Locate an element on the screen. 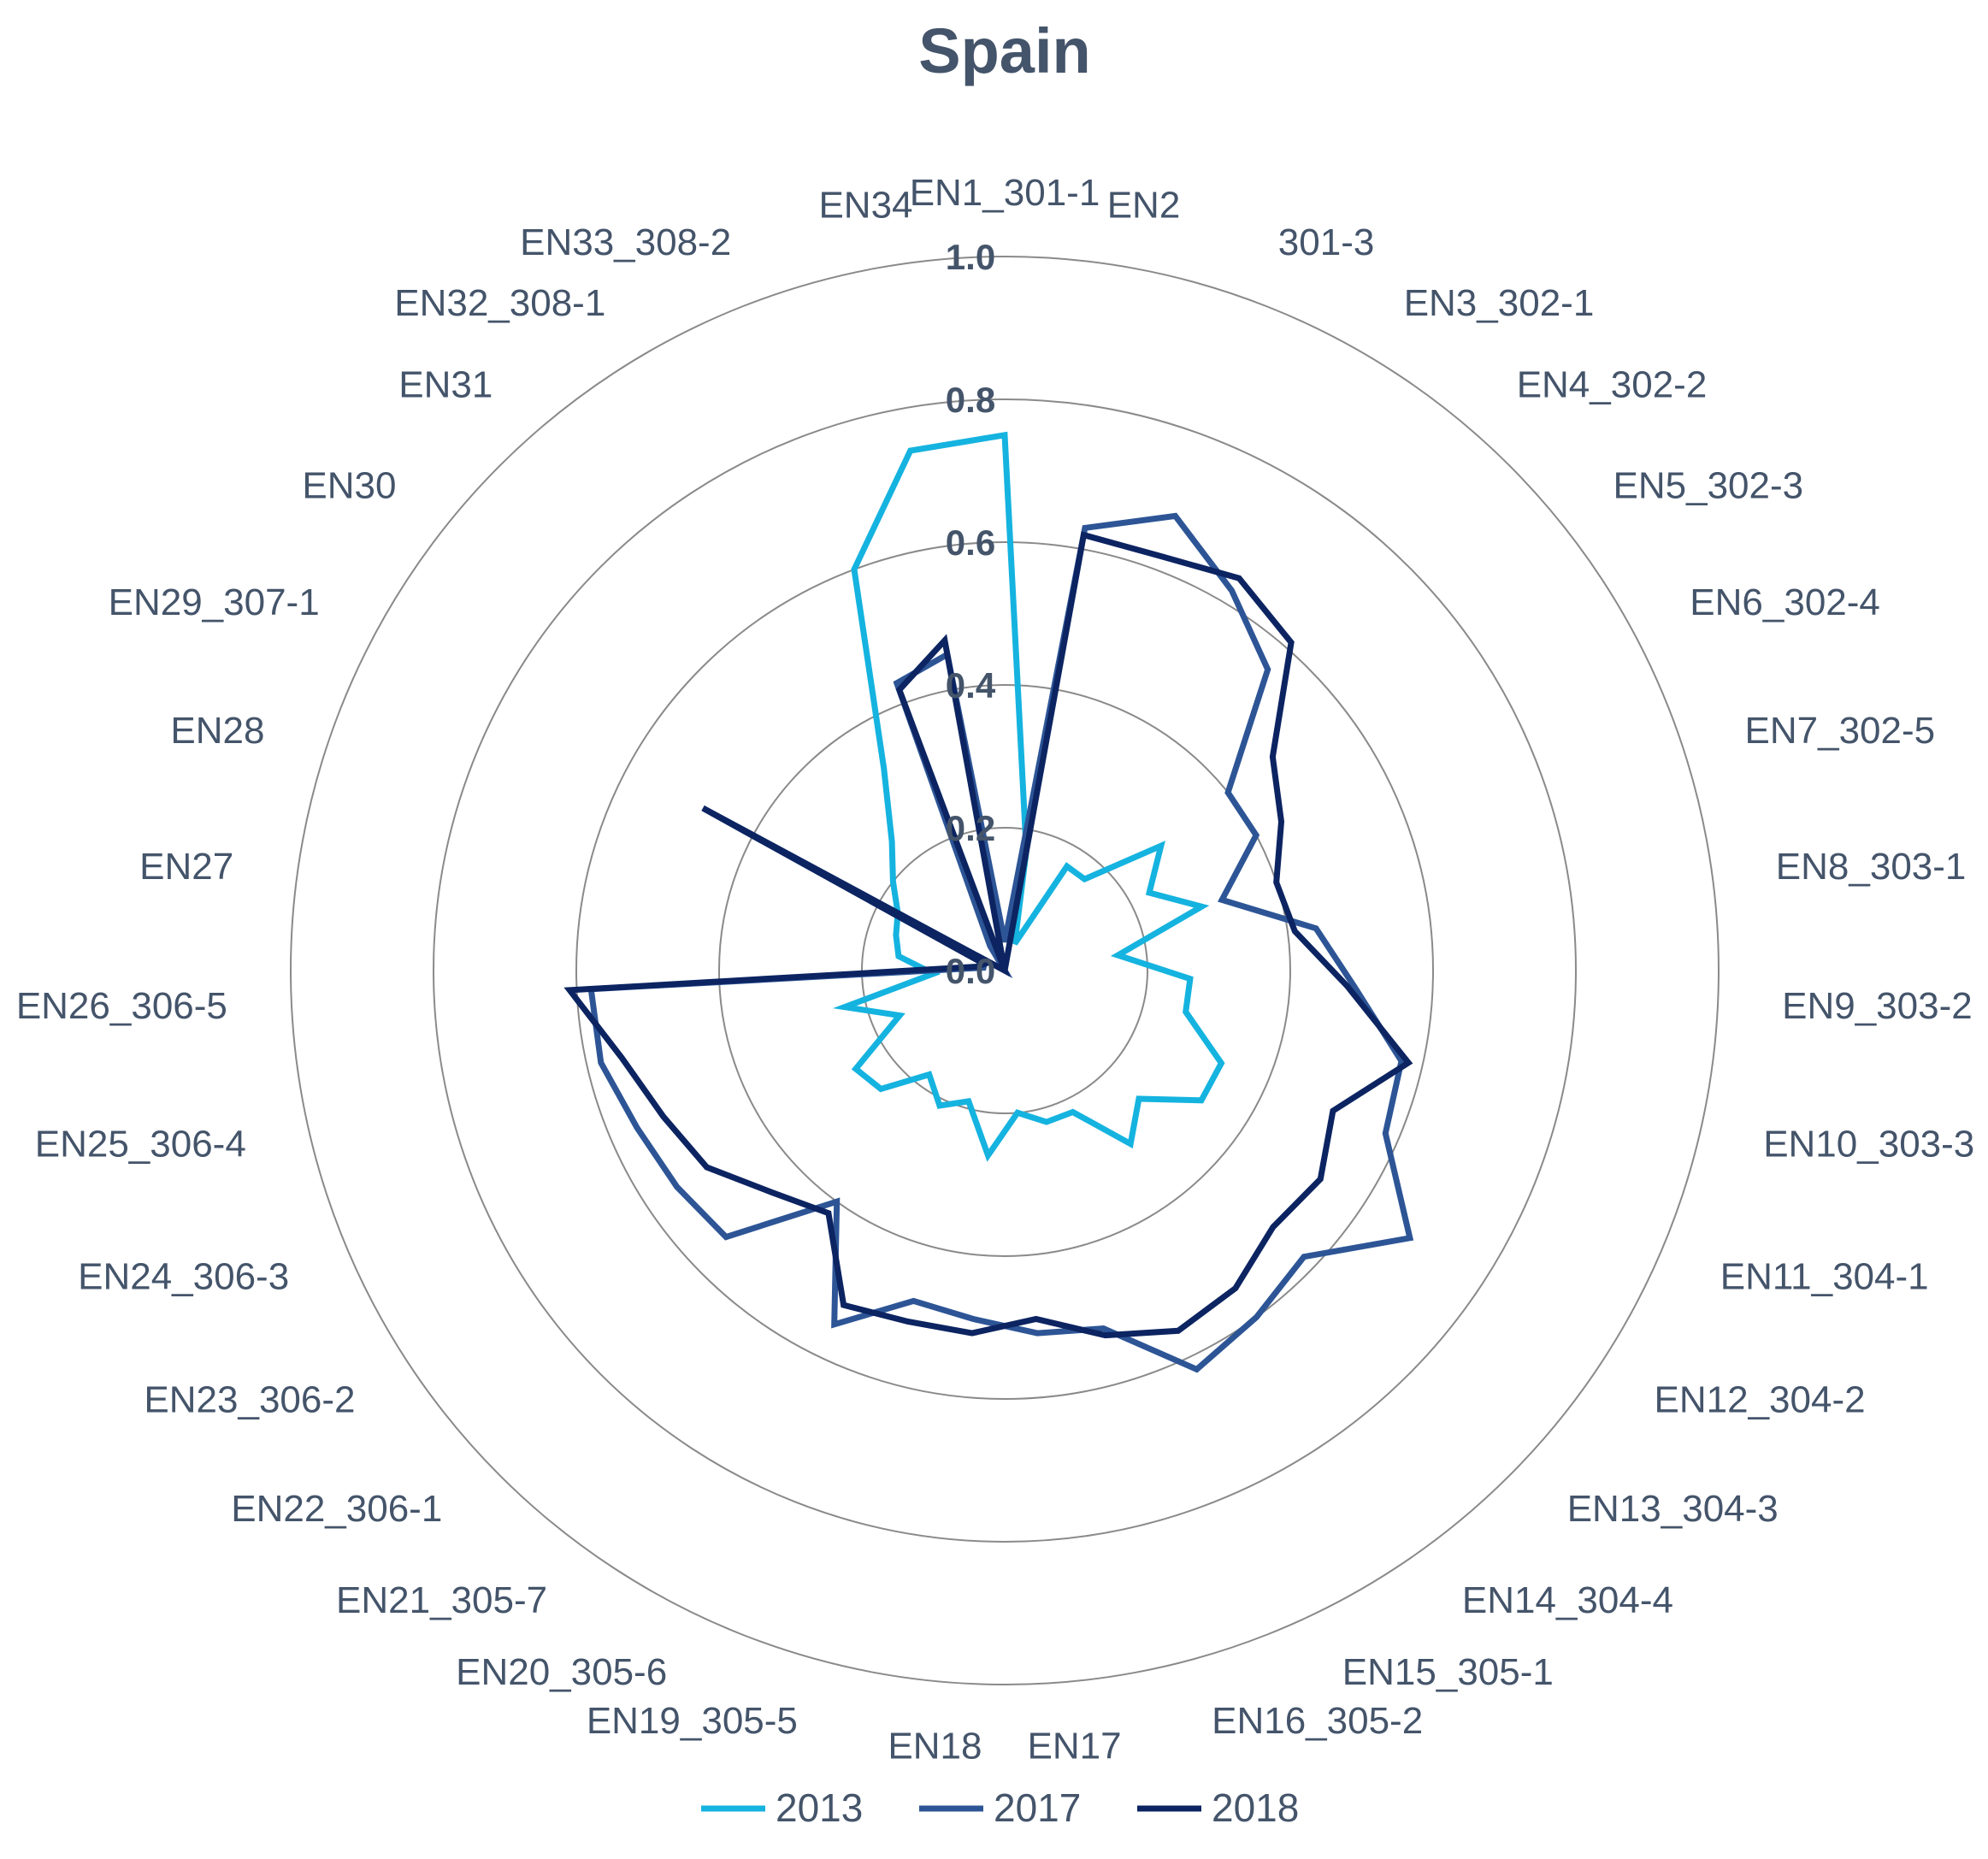 This screenshot has width=1988, height=1859. legend-label: 2017 is located at coordinates (1037, 1807).